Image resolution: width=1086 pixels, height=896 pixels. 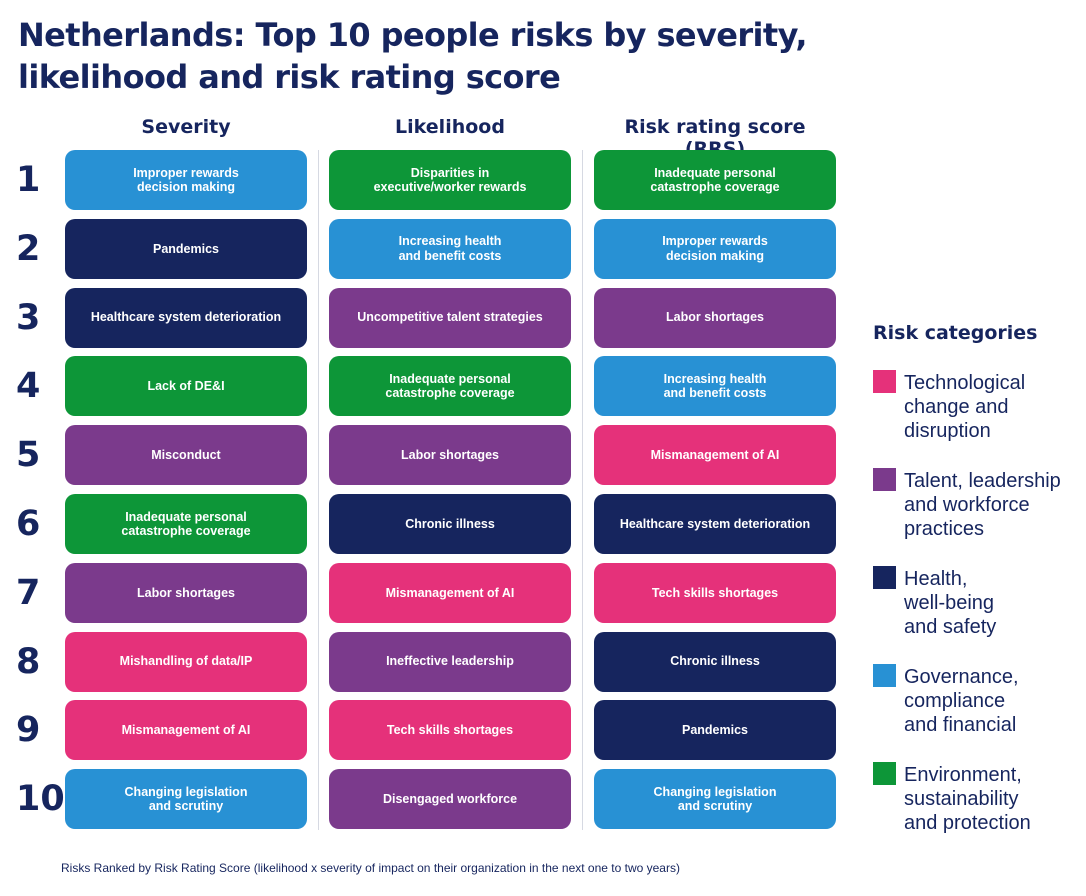 I want to click on risk-box-likelihood: Chronic illness, so click(x=450, y=524).